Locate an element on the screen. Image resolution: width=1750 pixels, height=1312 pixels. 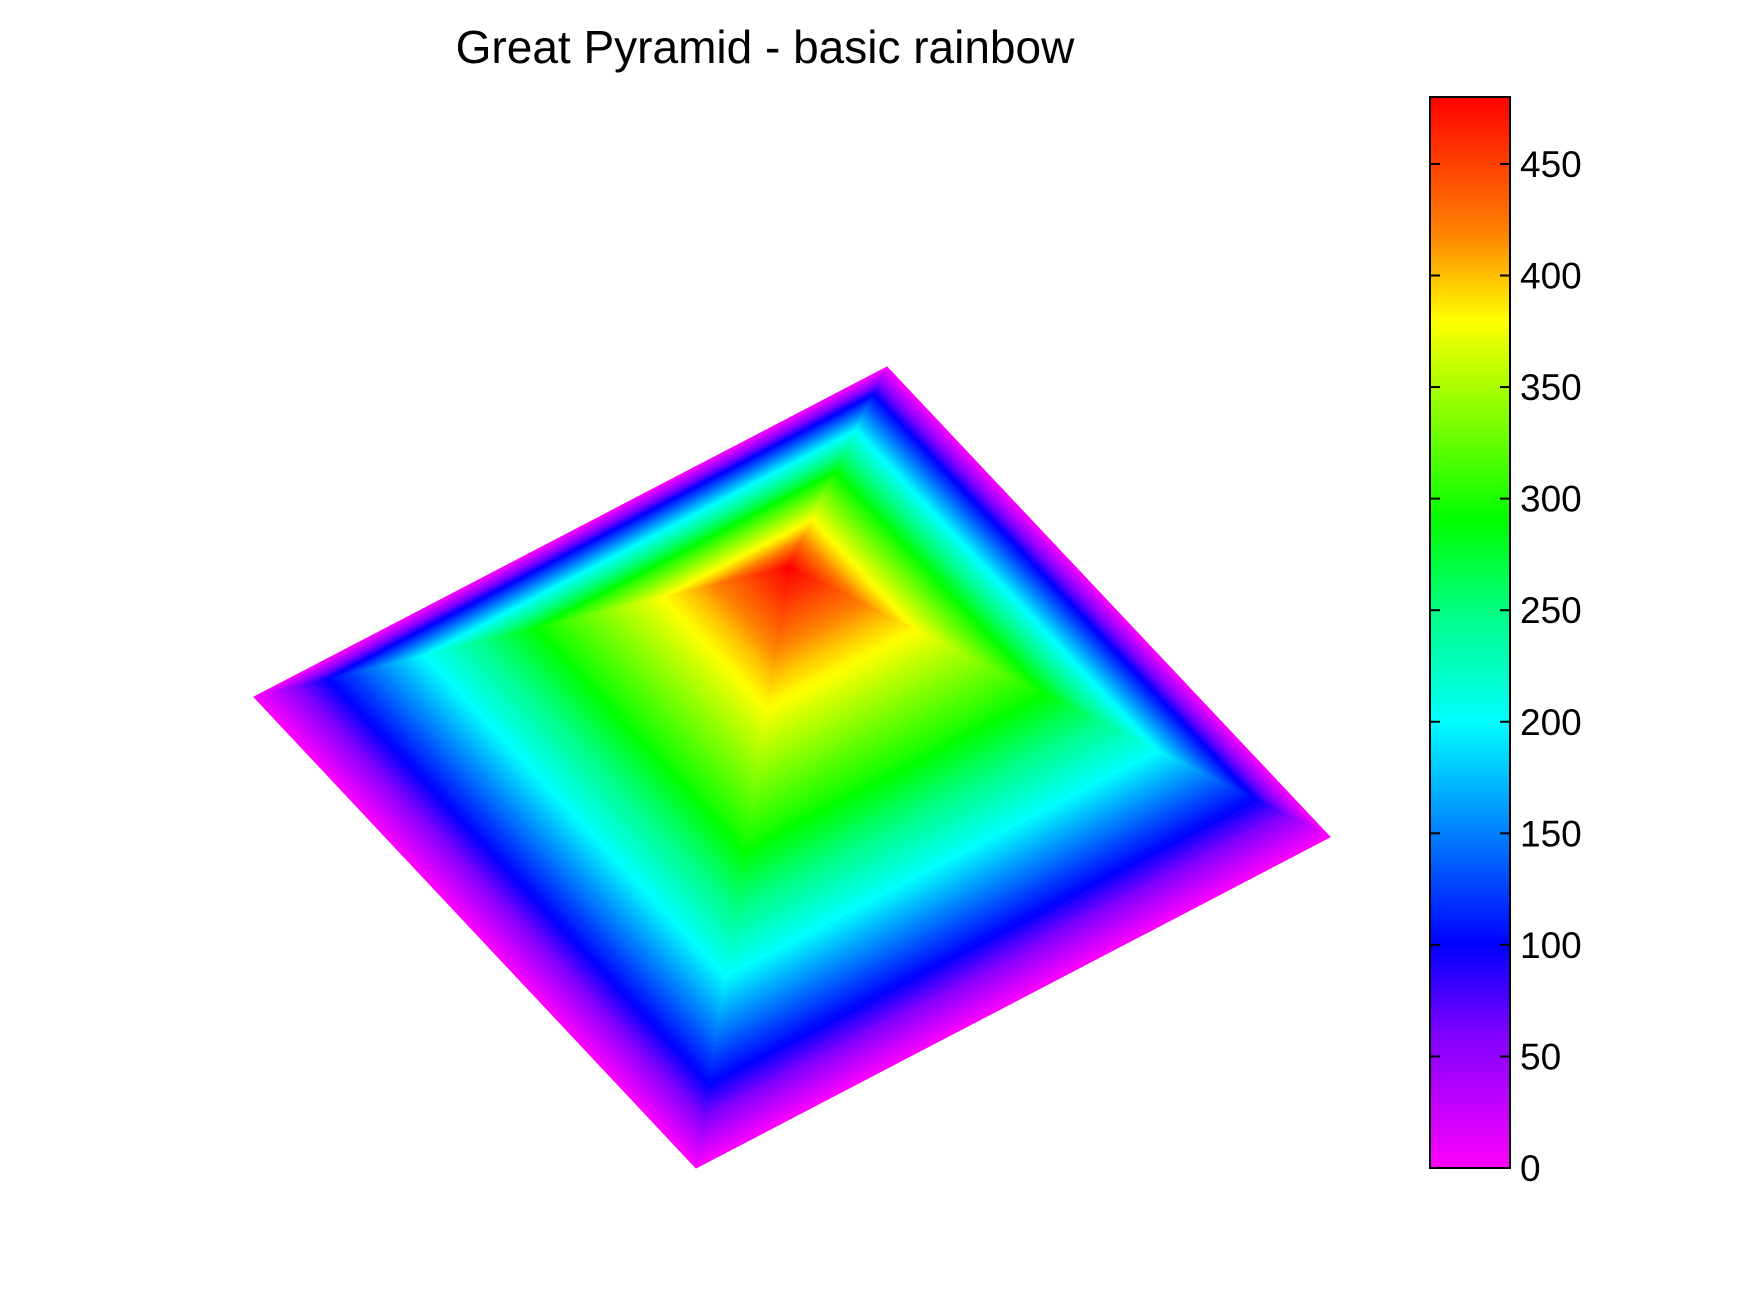
colorbar-ticks: 0 50 100 150 200 250 300 350 400 450 is located at coordinates (1506, 666).